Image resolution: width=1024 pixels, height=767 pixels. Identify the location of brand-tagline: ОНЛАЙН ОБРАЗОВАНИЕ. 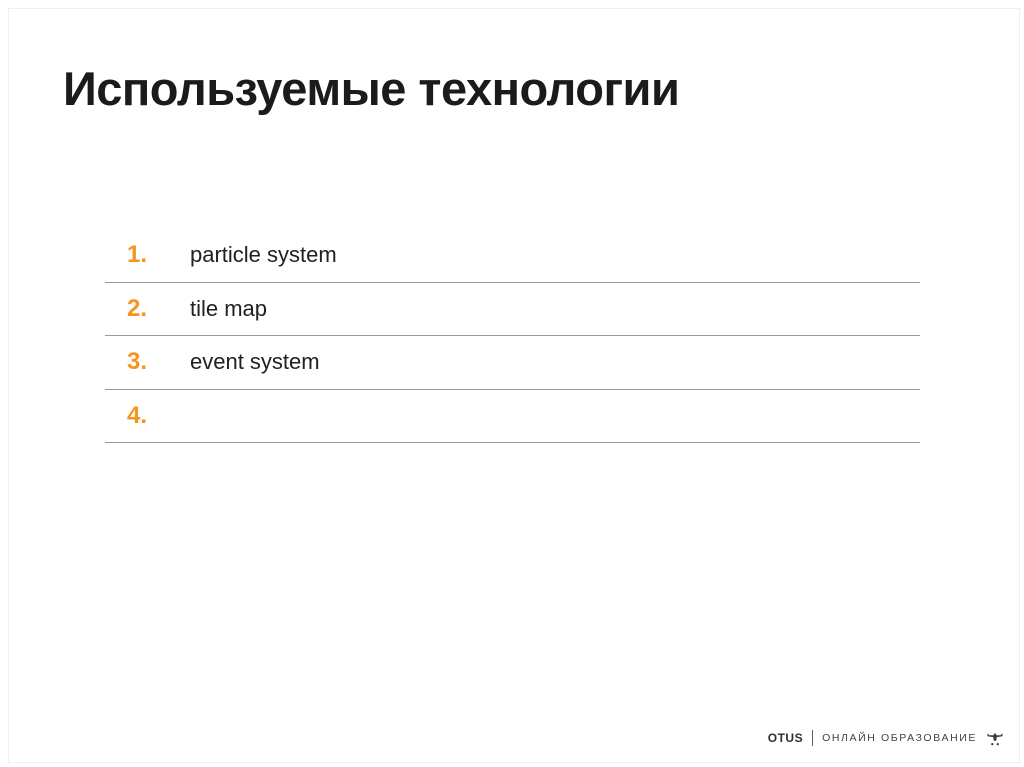
(899, 738).